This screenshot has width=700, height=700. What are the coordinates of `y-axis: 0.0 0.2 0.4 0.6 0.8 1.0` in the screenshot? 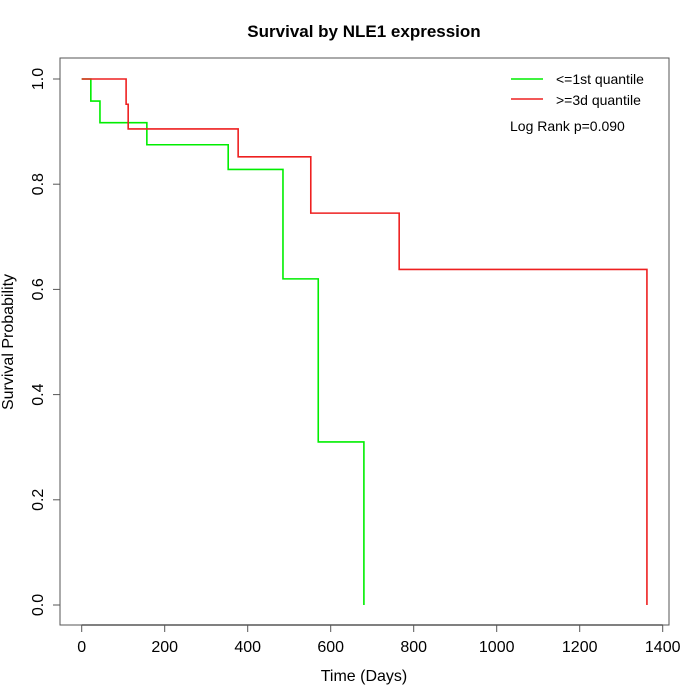 It's located at (45, 342).